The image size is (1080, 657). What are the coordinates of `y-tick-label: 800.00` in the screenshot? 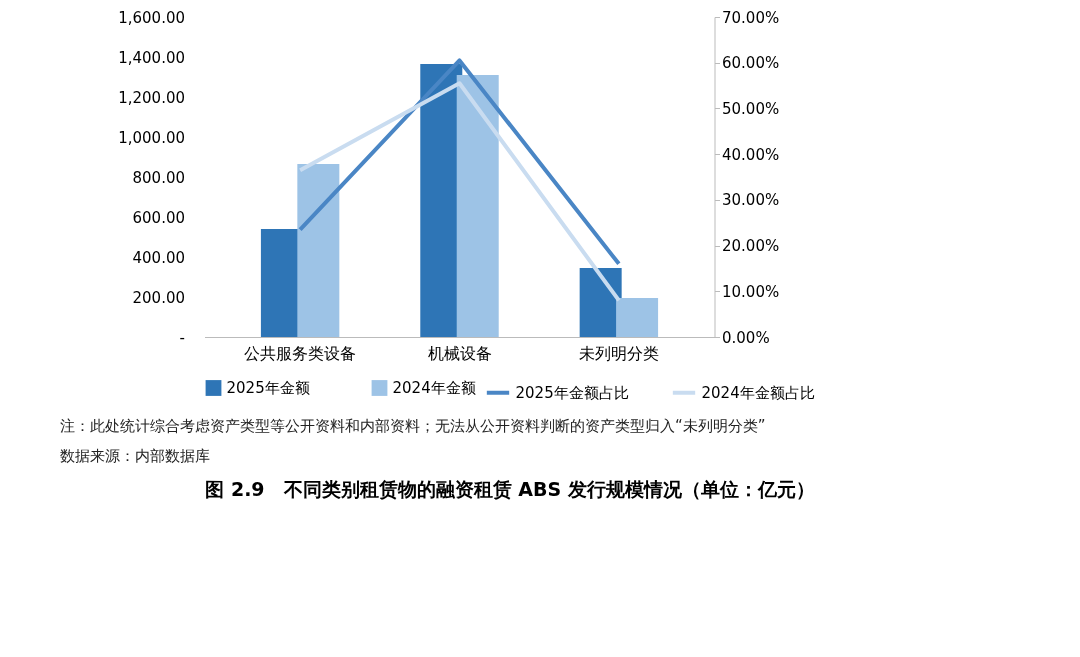 It's located at (158, 177).